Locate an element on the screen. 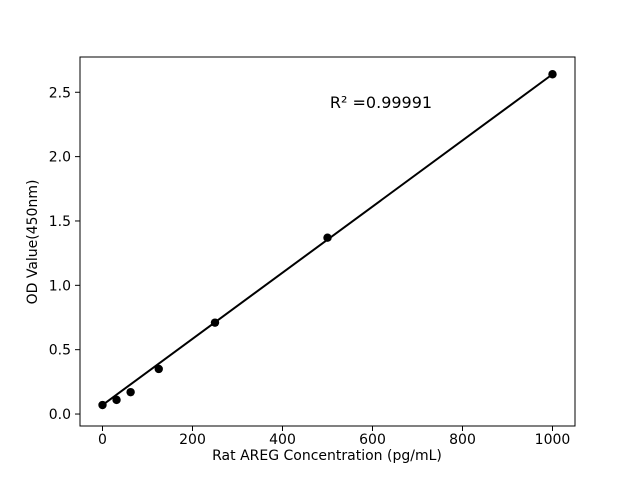 The width and height of the screenshot is (640, 480). x-tick-label: 0 is located at coordinates (102, 440).